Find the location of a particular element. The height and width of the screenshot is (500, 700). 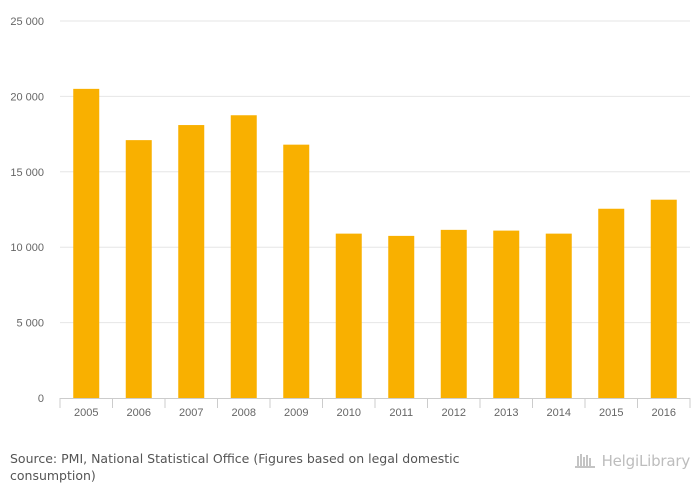

y-tick-label: 20 000 is located at coordinates (27, 97).